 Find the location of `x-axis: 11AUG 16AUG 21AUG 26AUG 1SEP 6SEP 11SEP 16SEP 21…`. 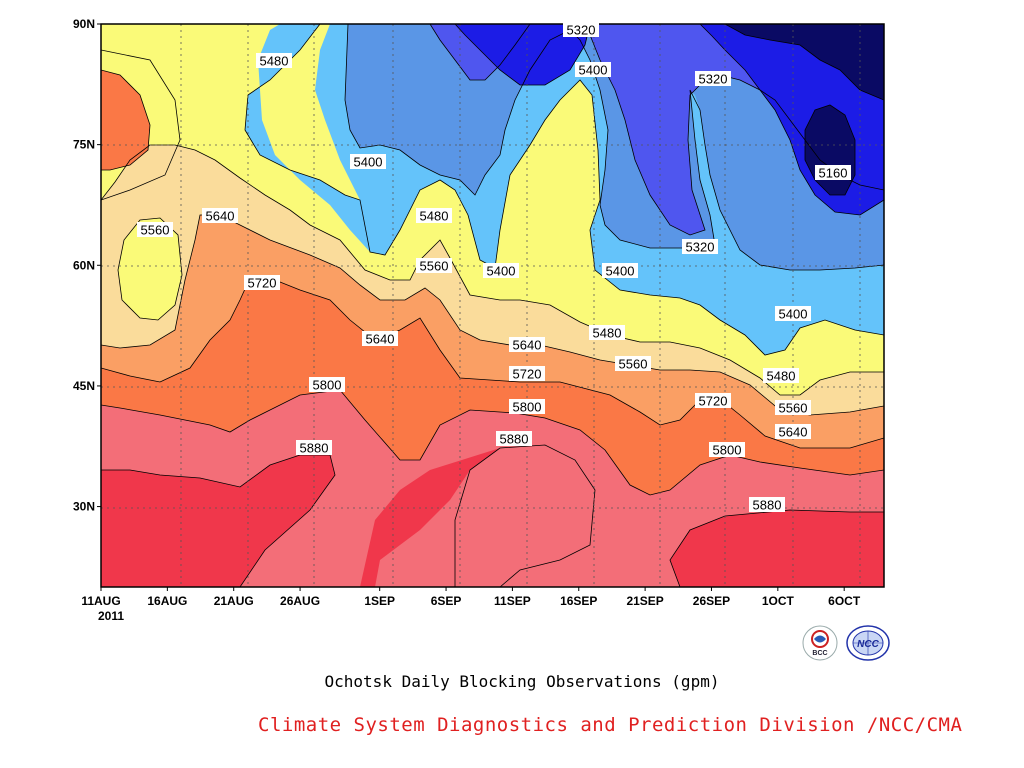

x-axis: 11AUG 16AUG 21AUG 26AUG 1SEP 6SEP 11SEP 16SEP 21… is located at coordinates (471, 597).